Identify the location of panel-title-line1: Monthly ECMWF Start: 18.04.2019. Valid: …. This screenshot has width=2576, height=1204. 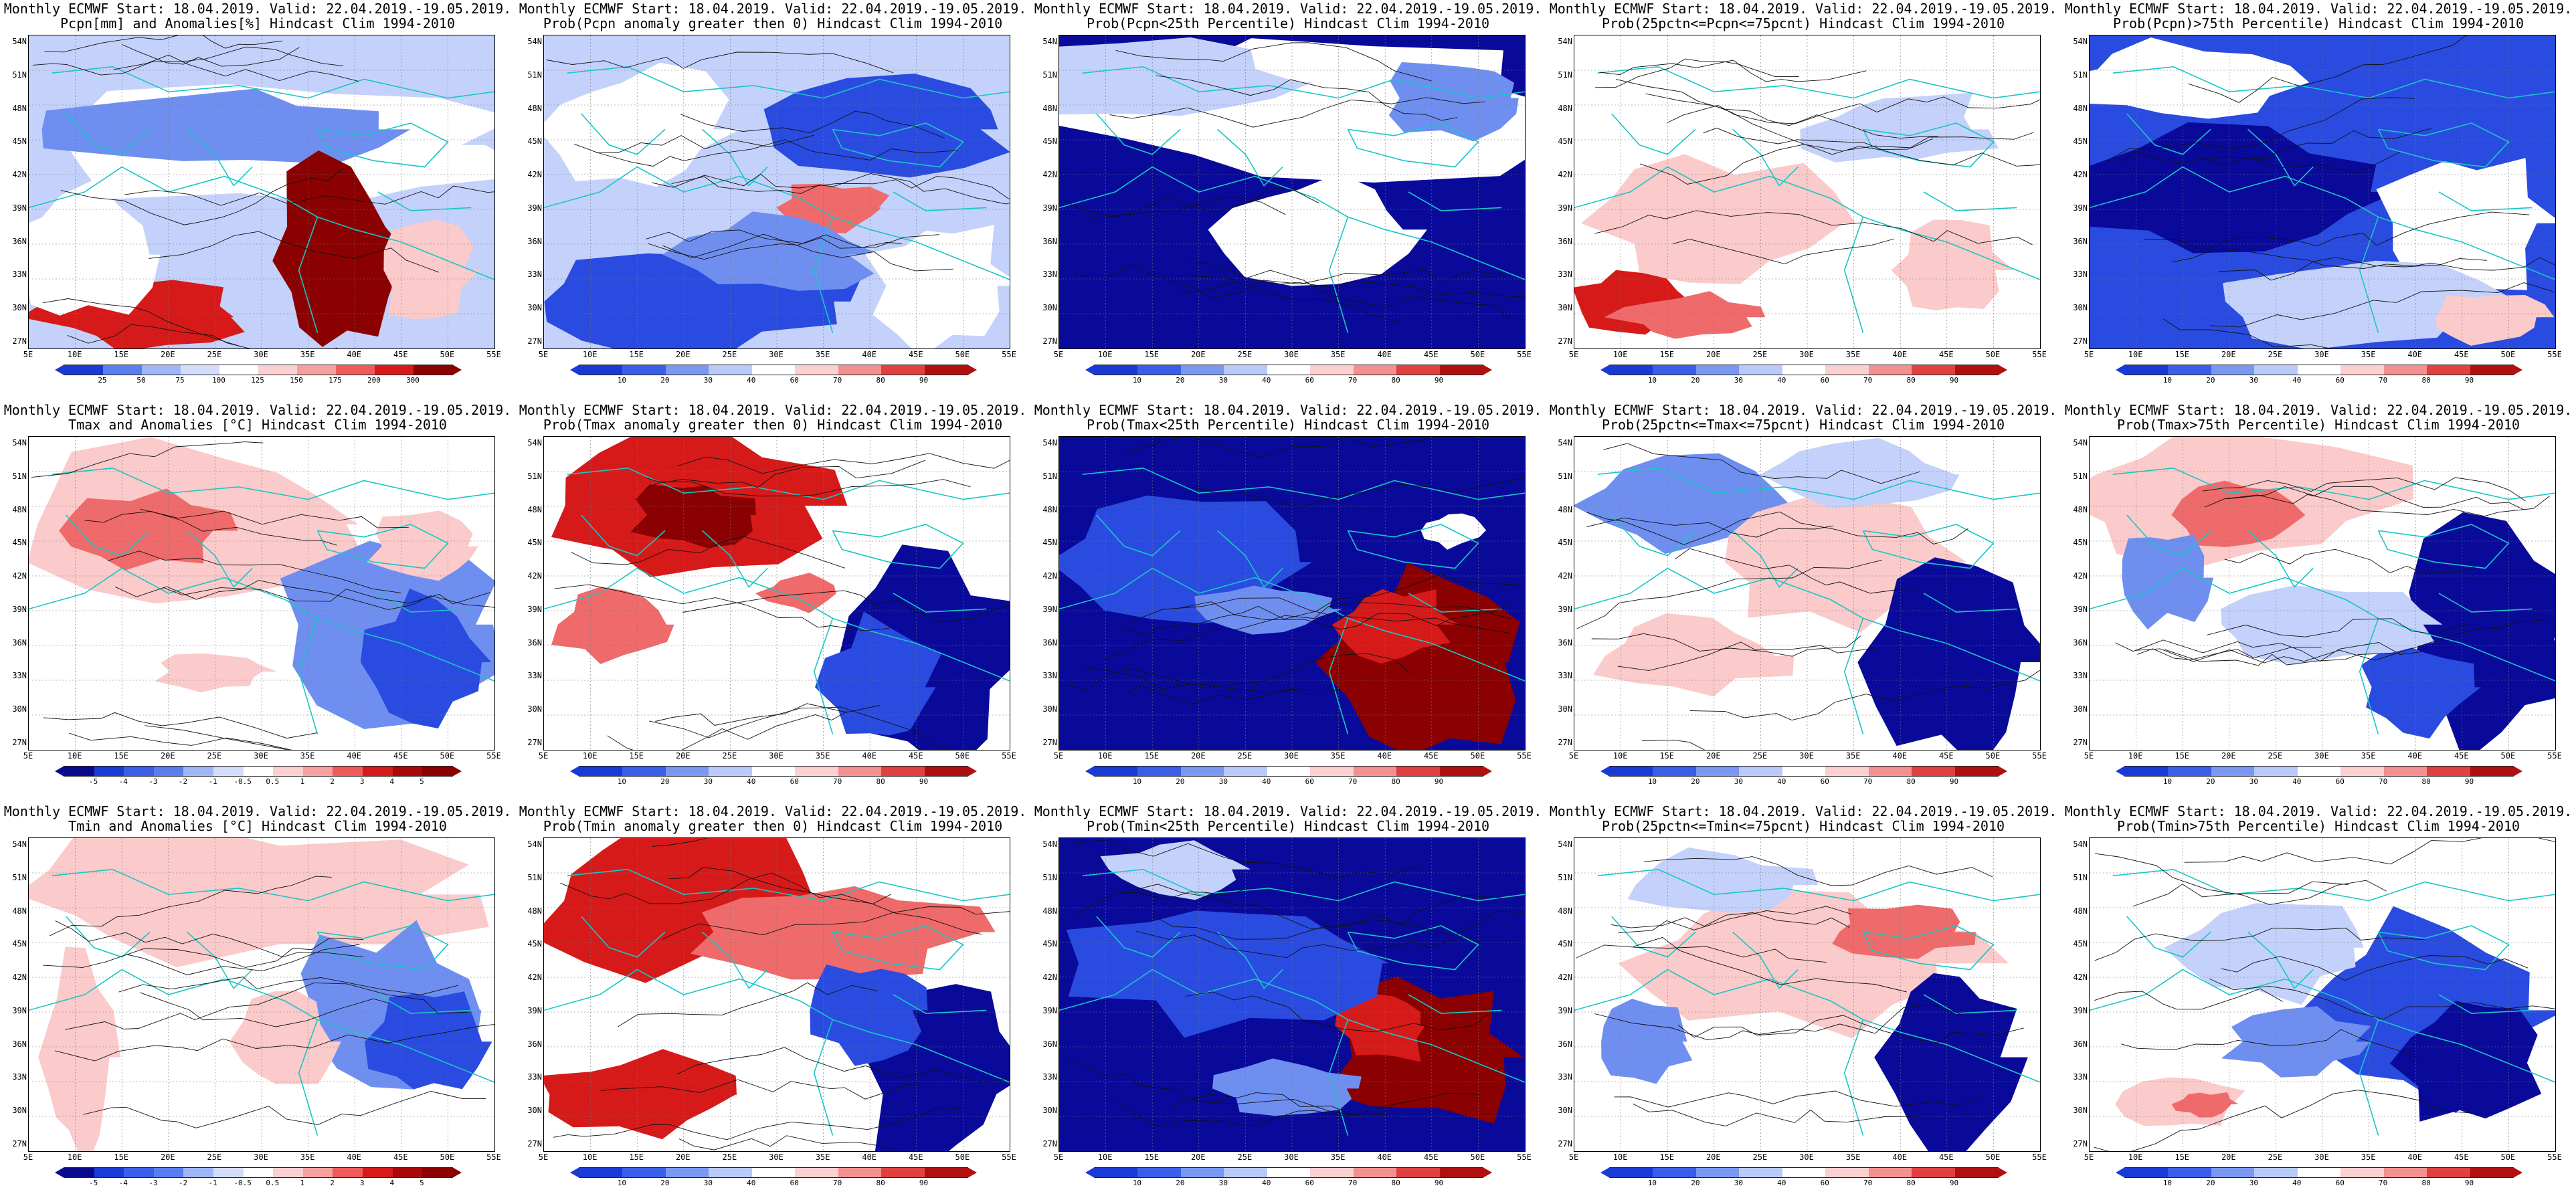
(2318, 811).